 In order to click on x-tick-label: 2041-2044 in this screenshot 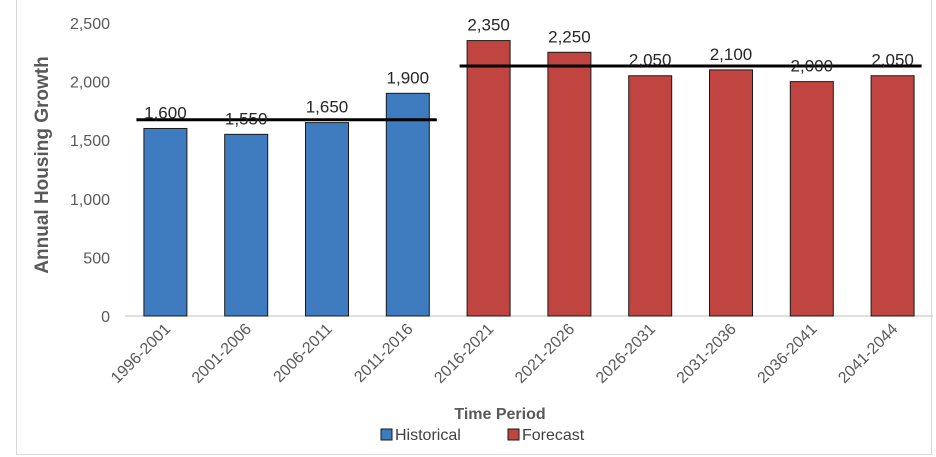, I will do `click(868, 354)`.